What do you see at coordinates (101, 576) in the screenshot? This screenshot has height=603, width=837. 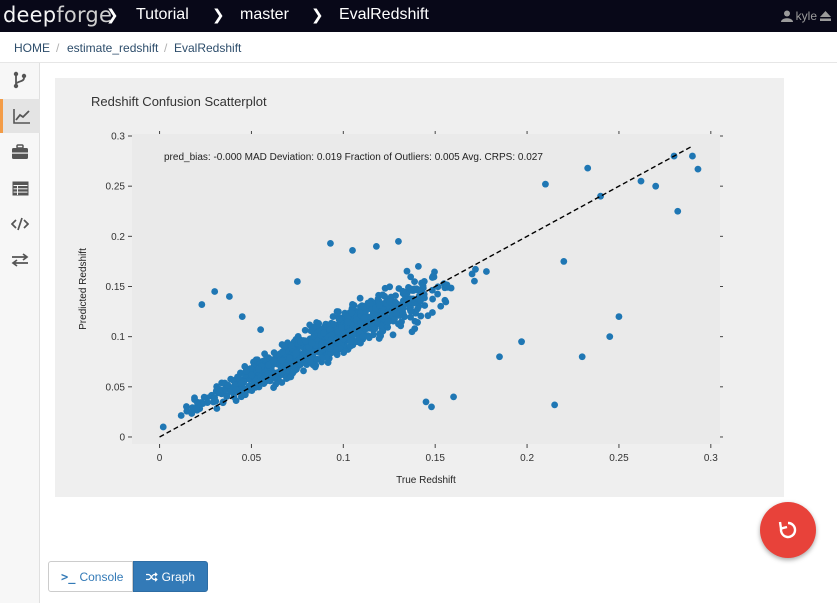 I see `console-label: Console` at bounding box center [101, 576].